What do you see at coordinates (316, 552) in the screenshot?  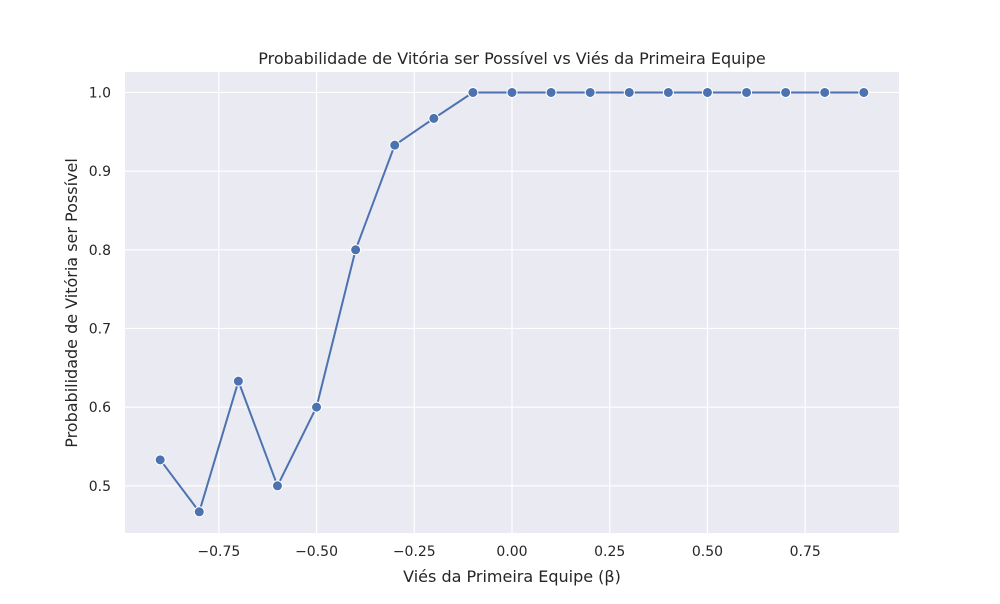 I see `x-tick-label: −0.50` at bounding box center [316, 552].